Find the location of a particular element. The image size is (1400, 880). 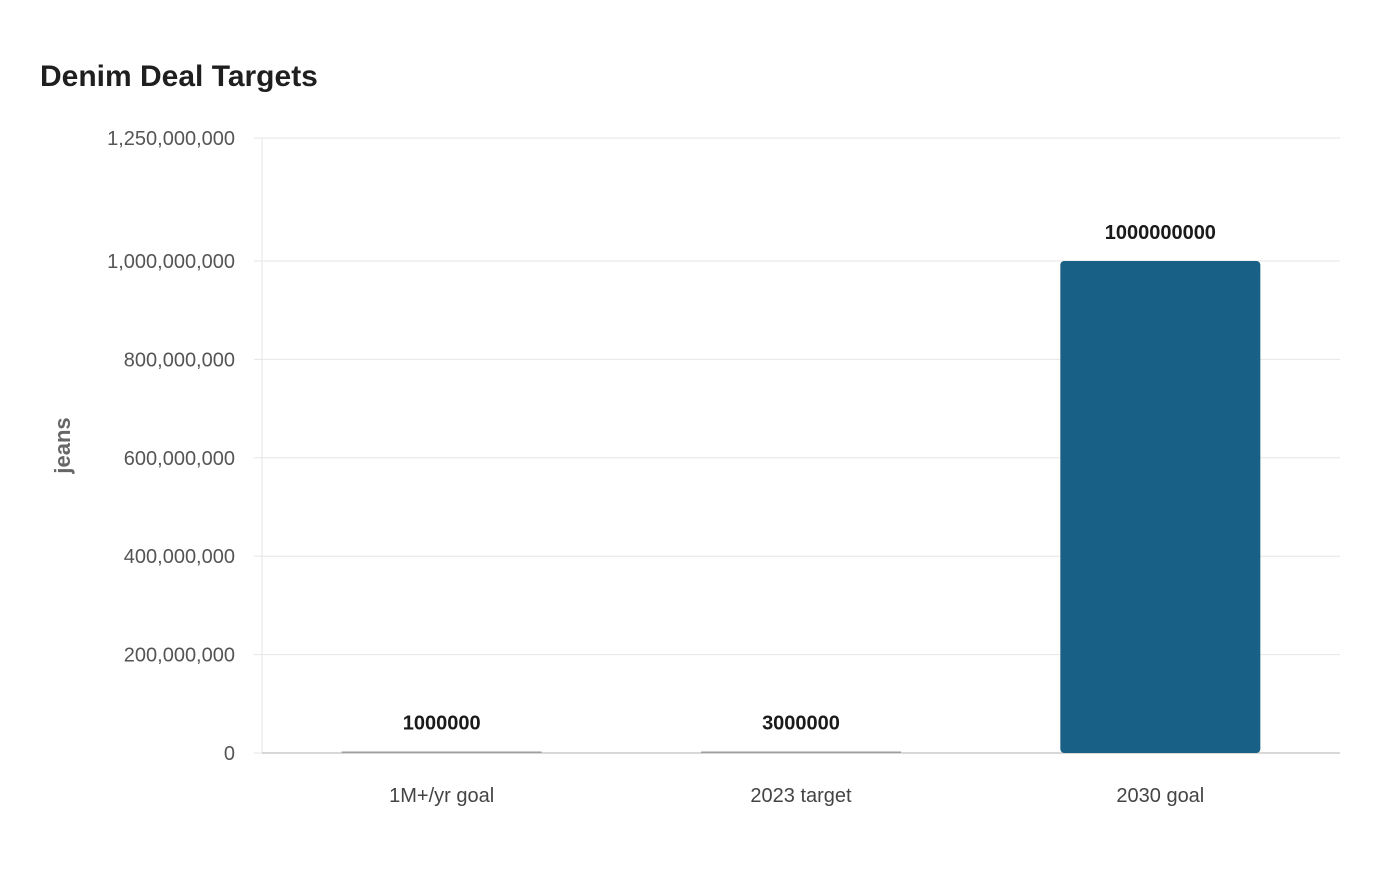

x-tick-label: 1M+/yr goal is located at coordinates (441, 796).